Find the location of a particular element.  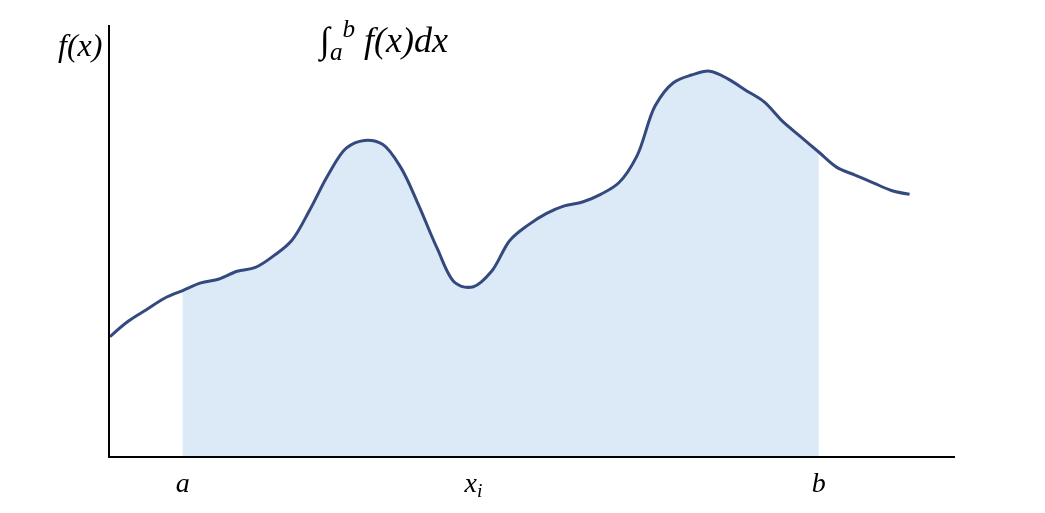

x-tick-label: x$_{i}$ is located at coordinates (473, 484).